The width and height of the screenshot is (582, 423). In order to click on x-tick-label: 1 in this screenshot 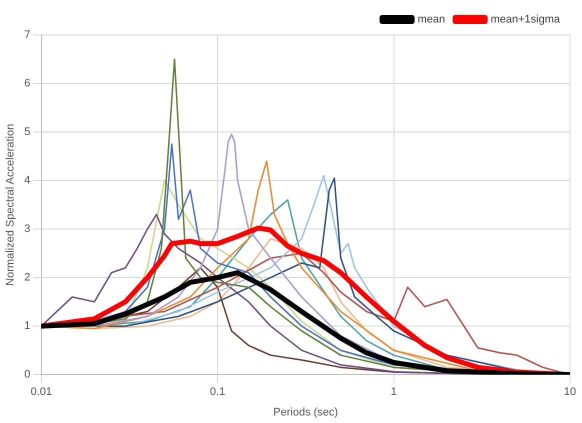, I will do `click(393, 392)`.